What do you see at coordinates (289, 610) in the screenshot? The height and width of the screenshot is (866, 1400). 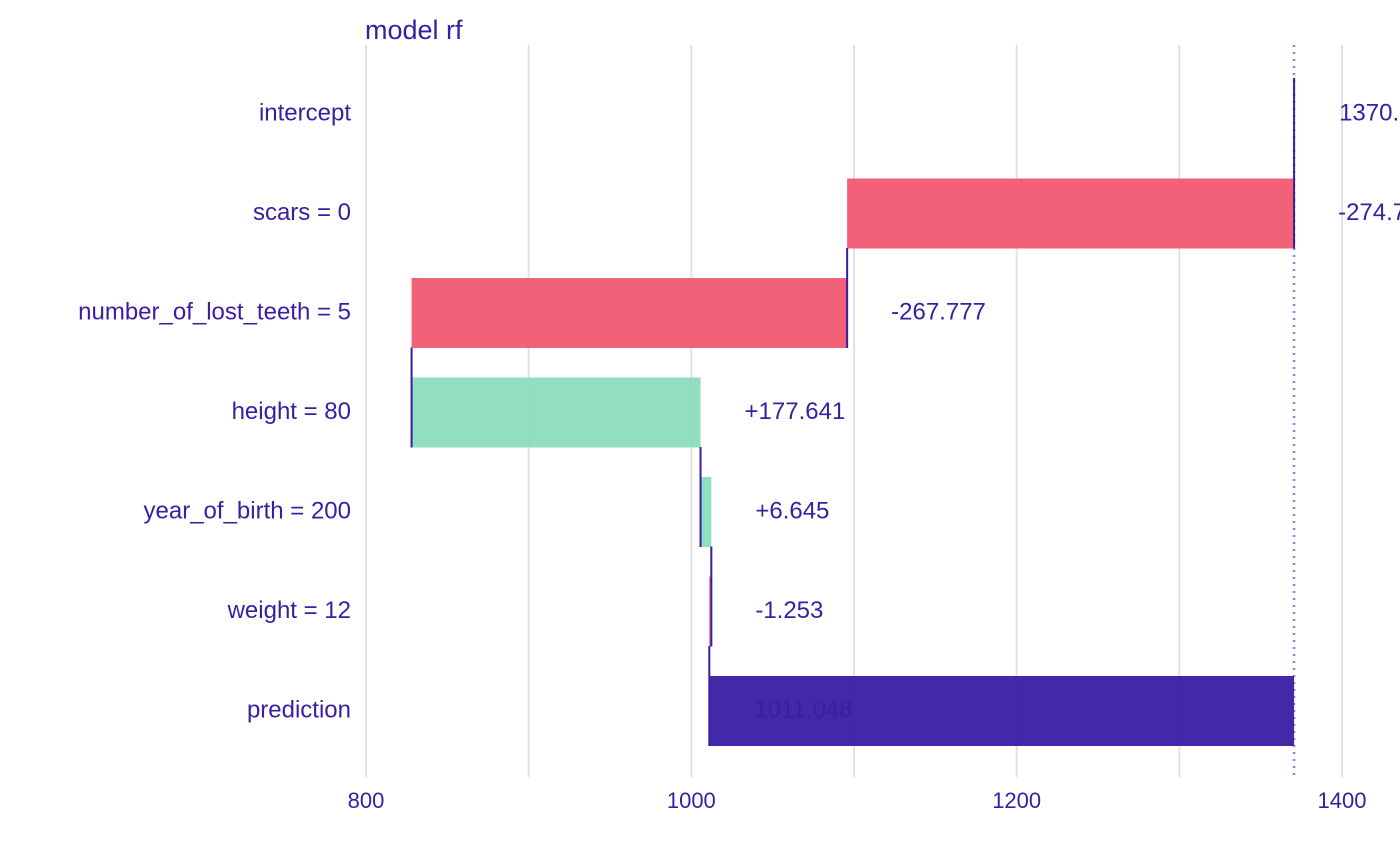 I see `category-label: weight = 12` at bounding box center [289, 610].